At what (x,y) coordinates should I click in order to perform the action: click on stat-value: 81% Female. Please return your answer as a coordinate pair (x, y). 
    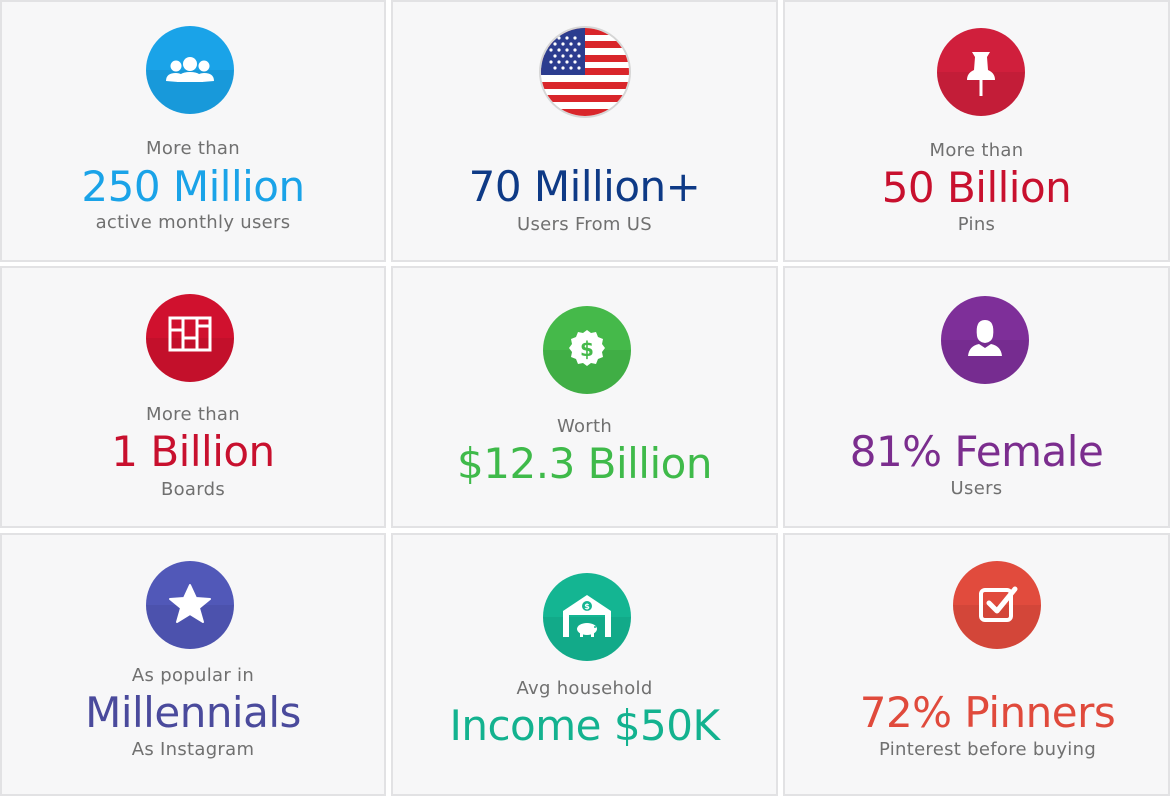
    Looking at the image, I should click on (976, 451).